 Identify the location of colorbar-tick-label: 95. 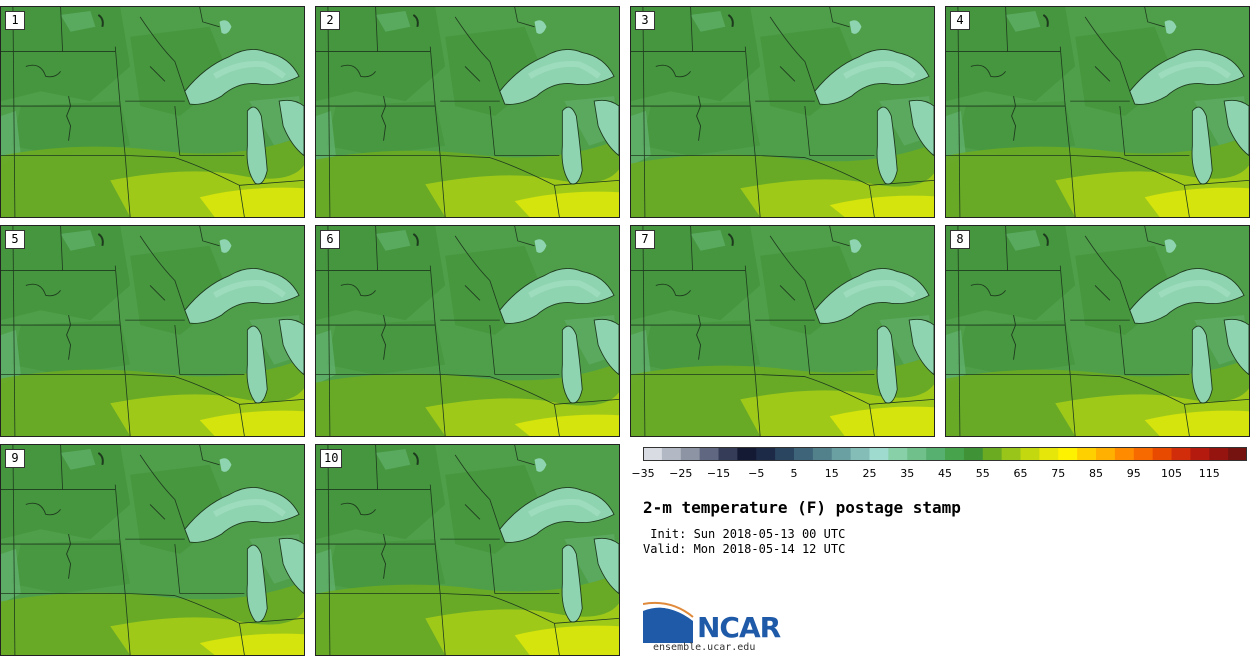
(1133, 473).